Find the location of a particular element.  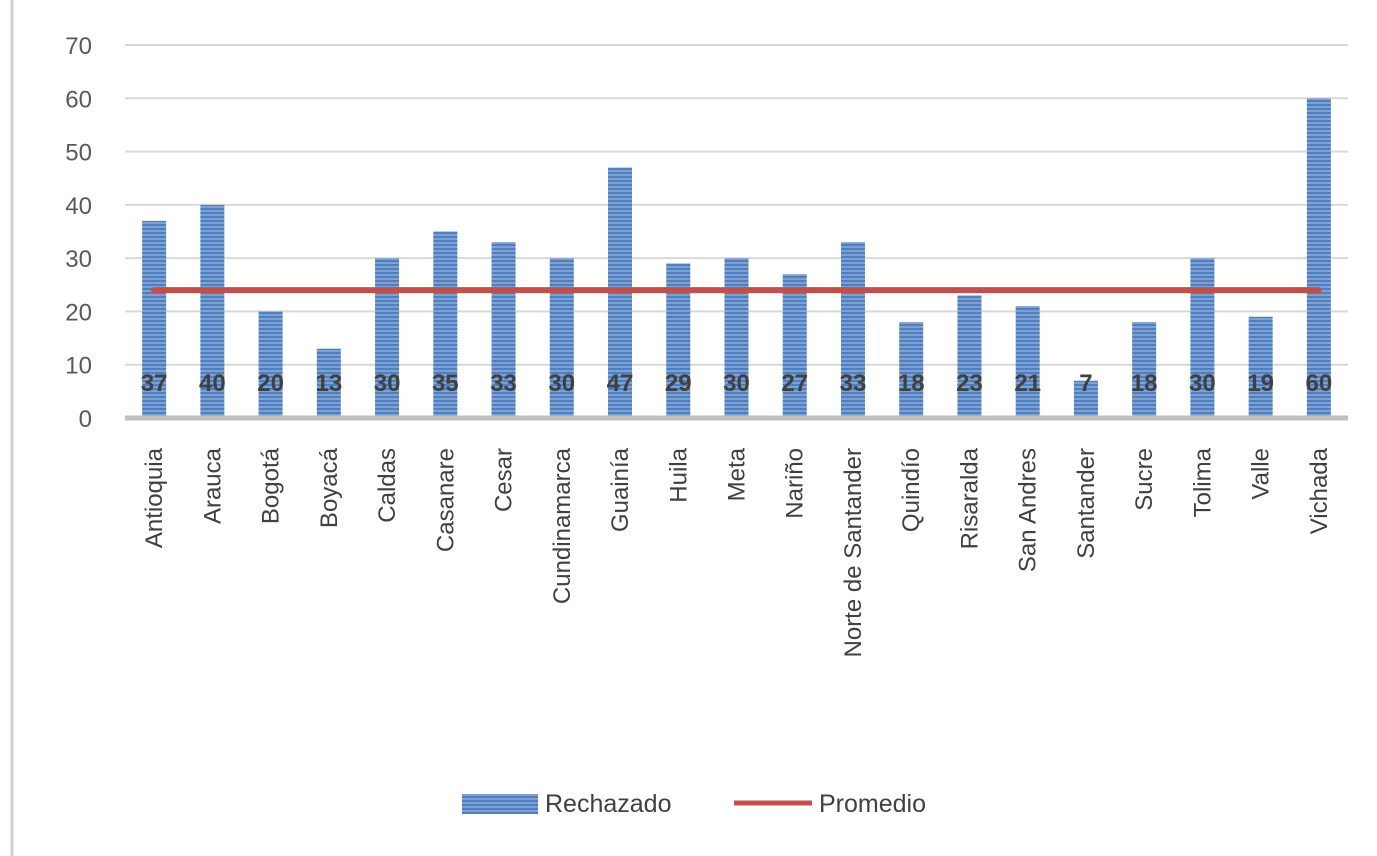

category-label: Cesar is located at coordinates (504, 480).